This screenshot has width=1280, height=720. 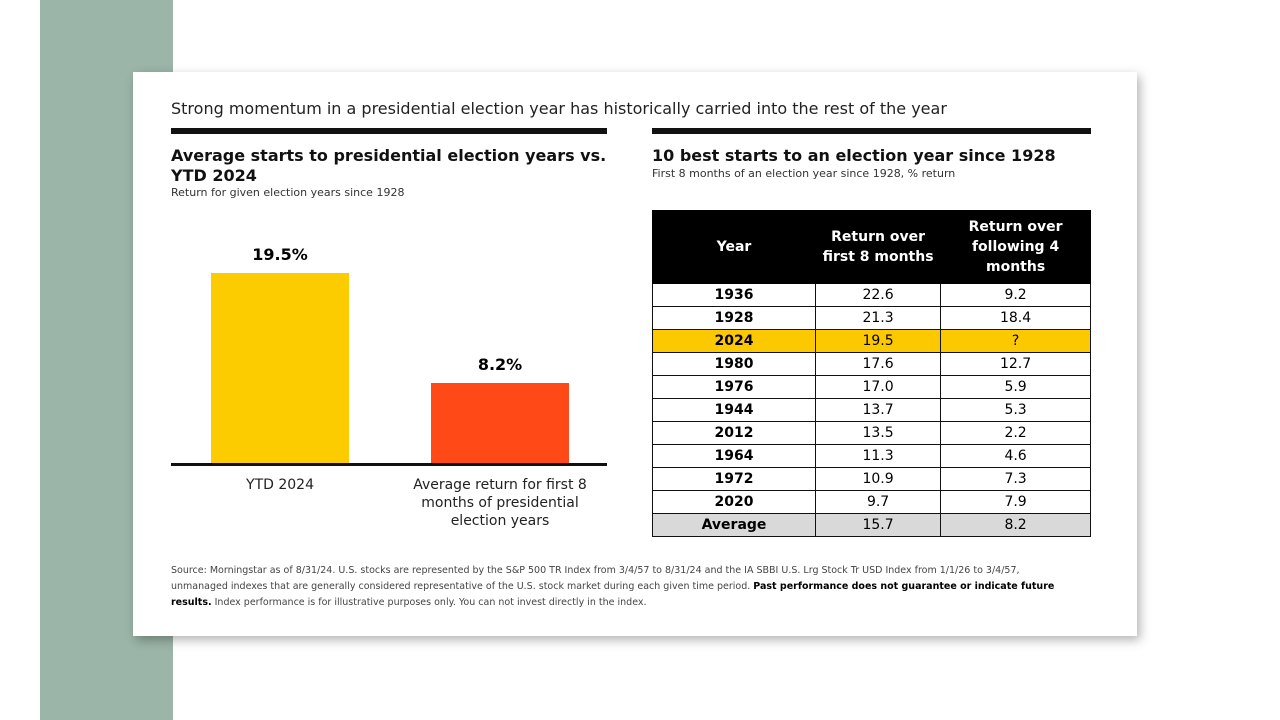 What do you see at coordinates (734, 247) in the screenshot?
I see `header-year: Year` at bounding box center [734, 247].